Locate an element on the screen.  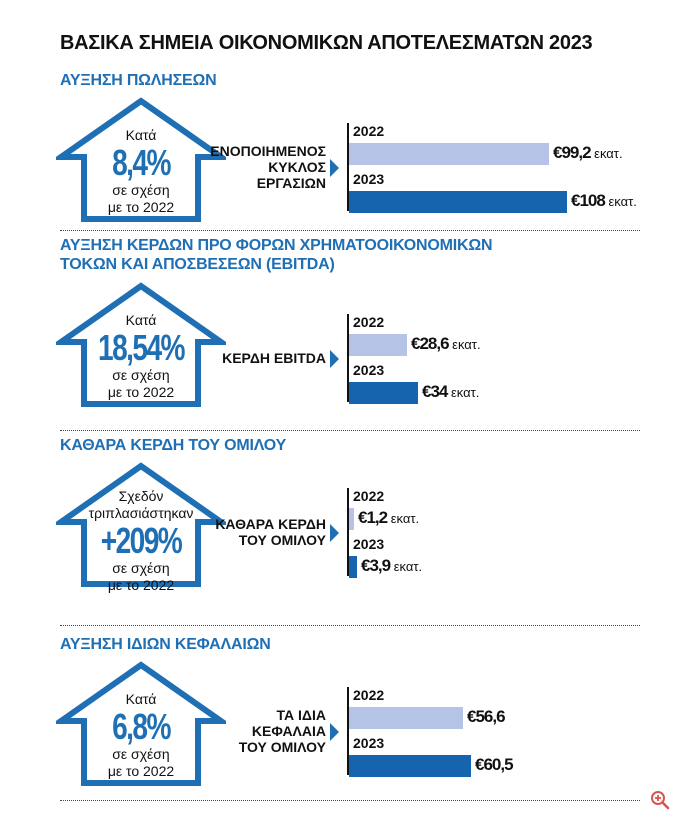
data-label-value: €60,5 is located at coordinates (494, 764).